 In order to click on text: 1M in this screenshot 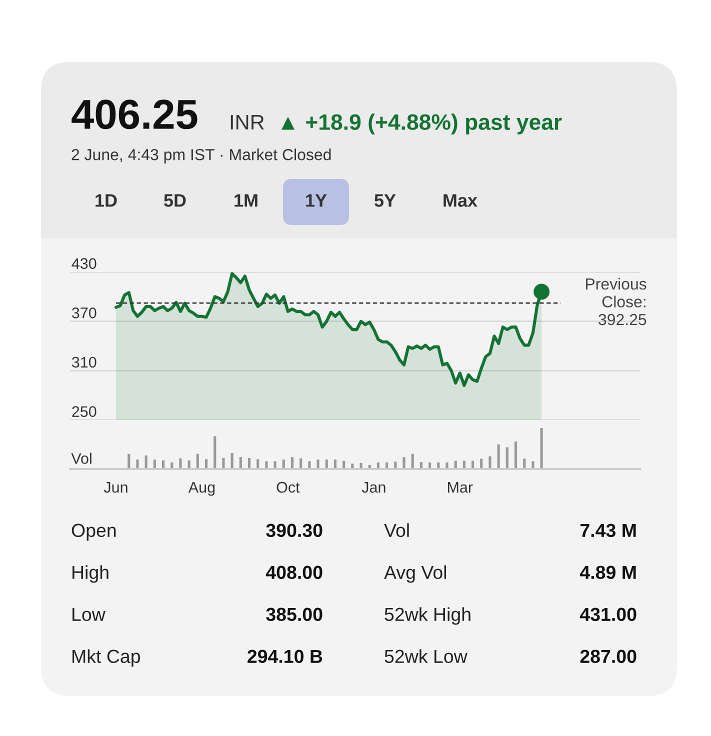, I will do `click(246, 200)`.